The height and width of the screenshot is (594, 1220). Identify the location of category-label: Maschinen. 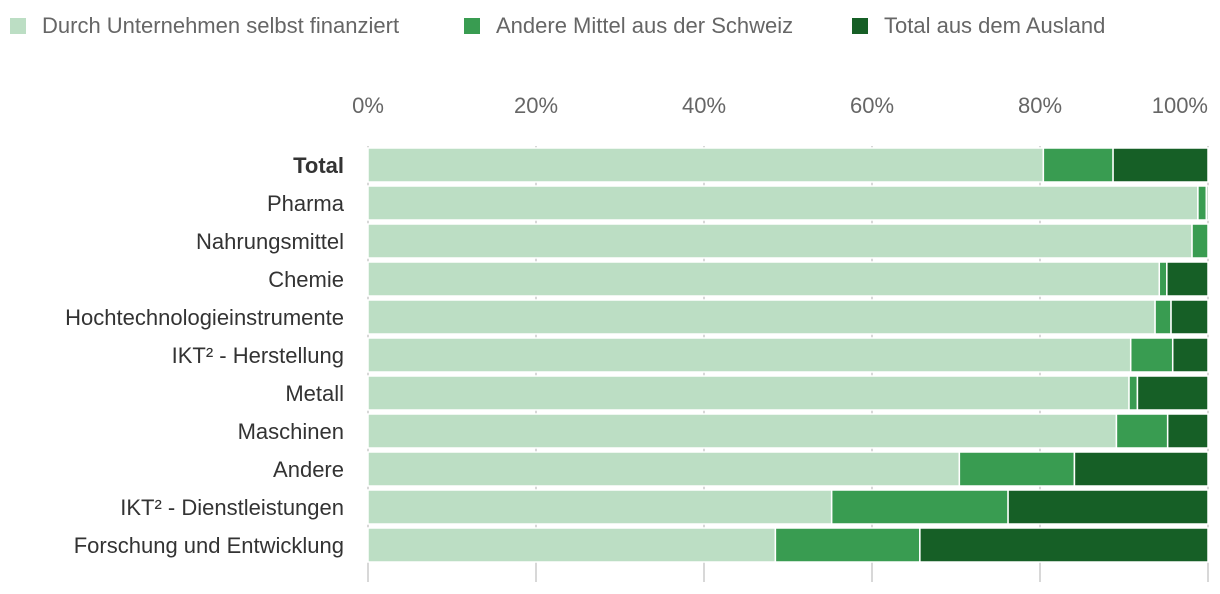
(291, 431).